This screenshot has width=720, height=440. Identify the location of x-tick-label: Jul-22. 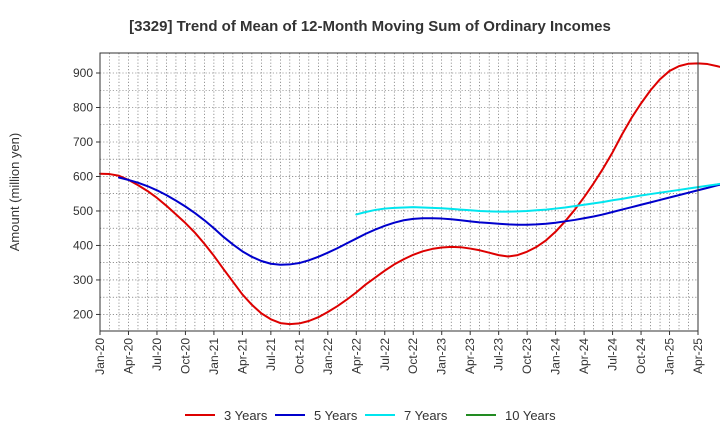
(385, 354).